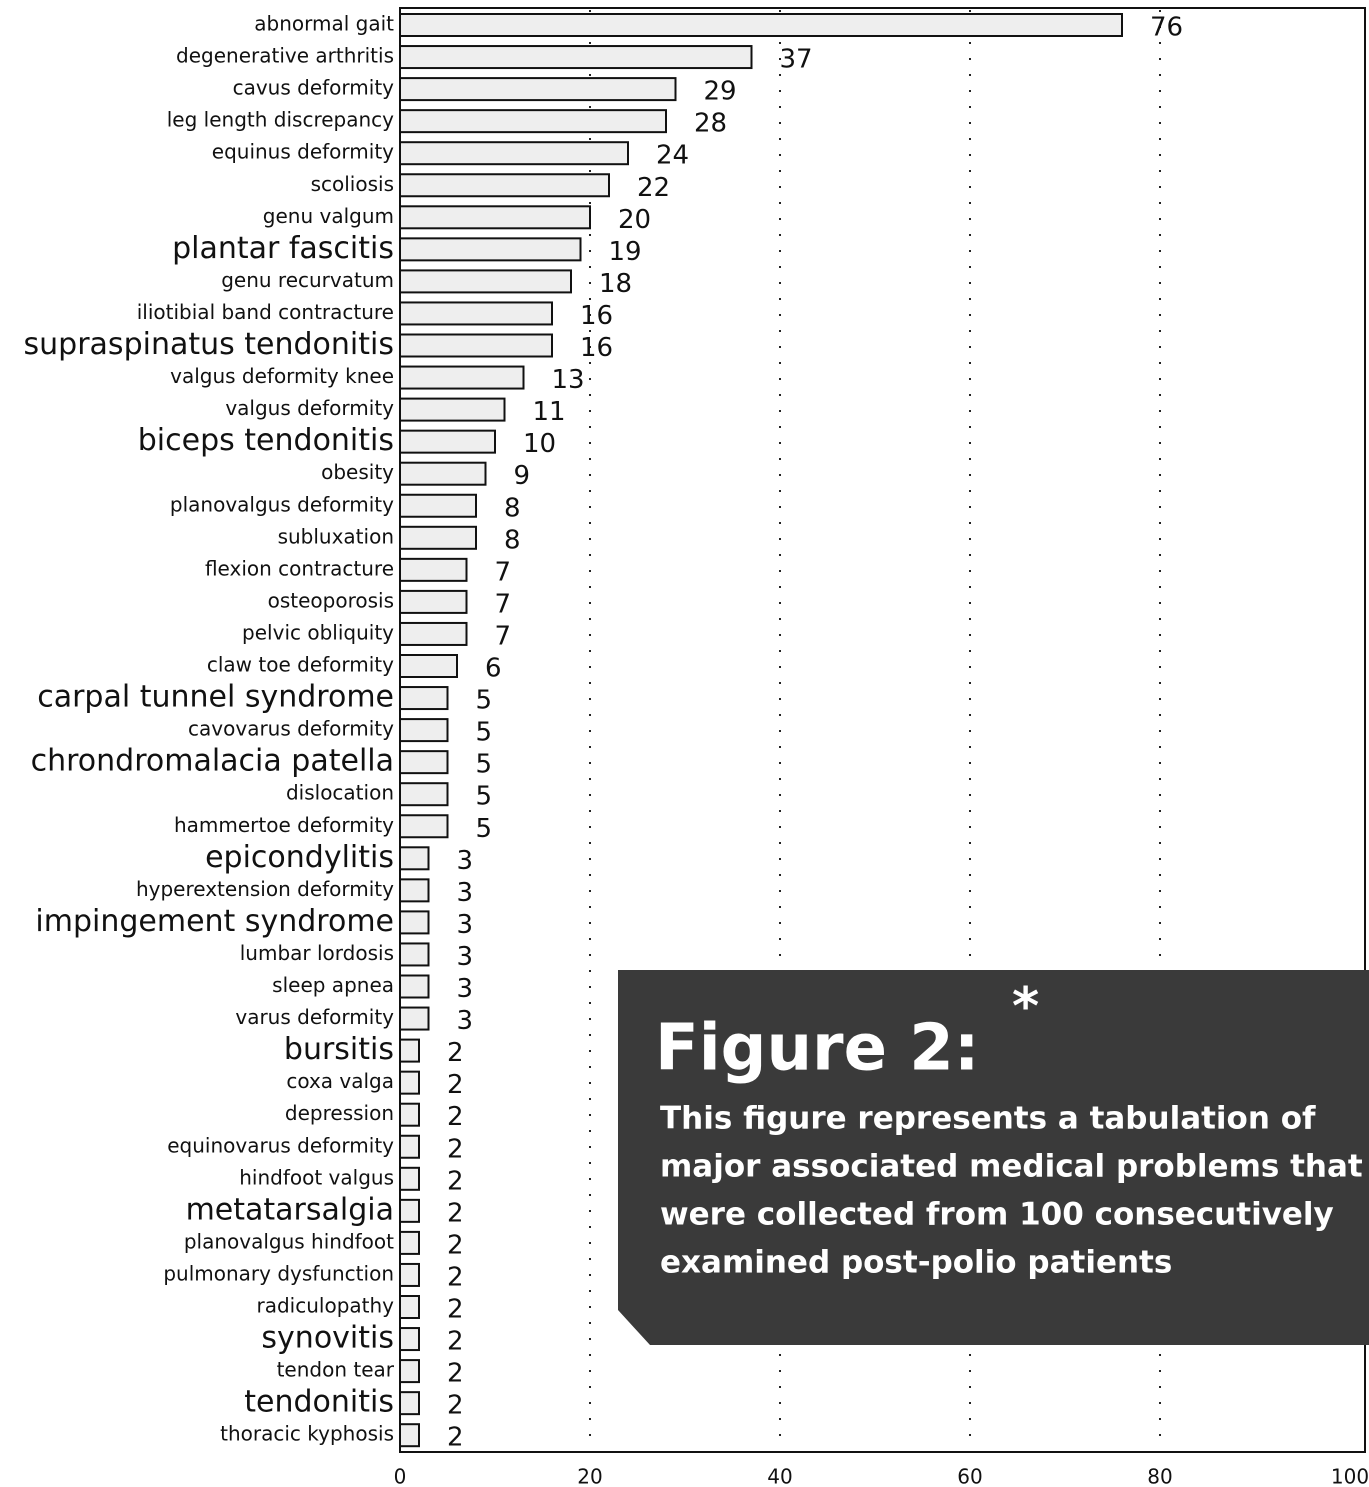 This screenshot has height=1487, width=1369. I want to click on y-tick-label: claw toe deformity, so click(300, 665).